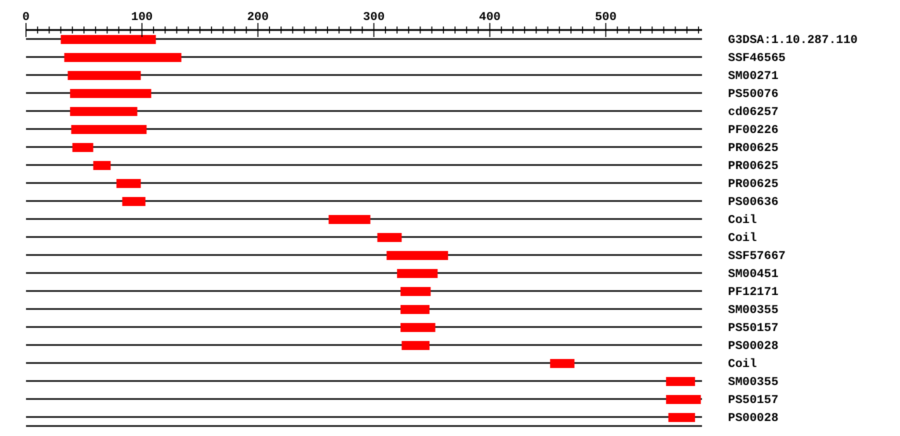 Image resolution: width=900 pixels, height=436 pixels. I want to click on y-tick-label: cd06257, so click(753, 112).